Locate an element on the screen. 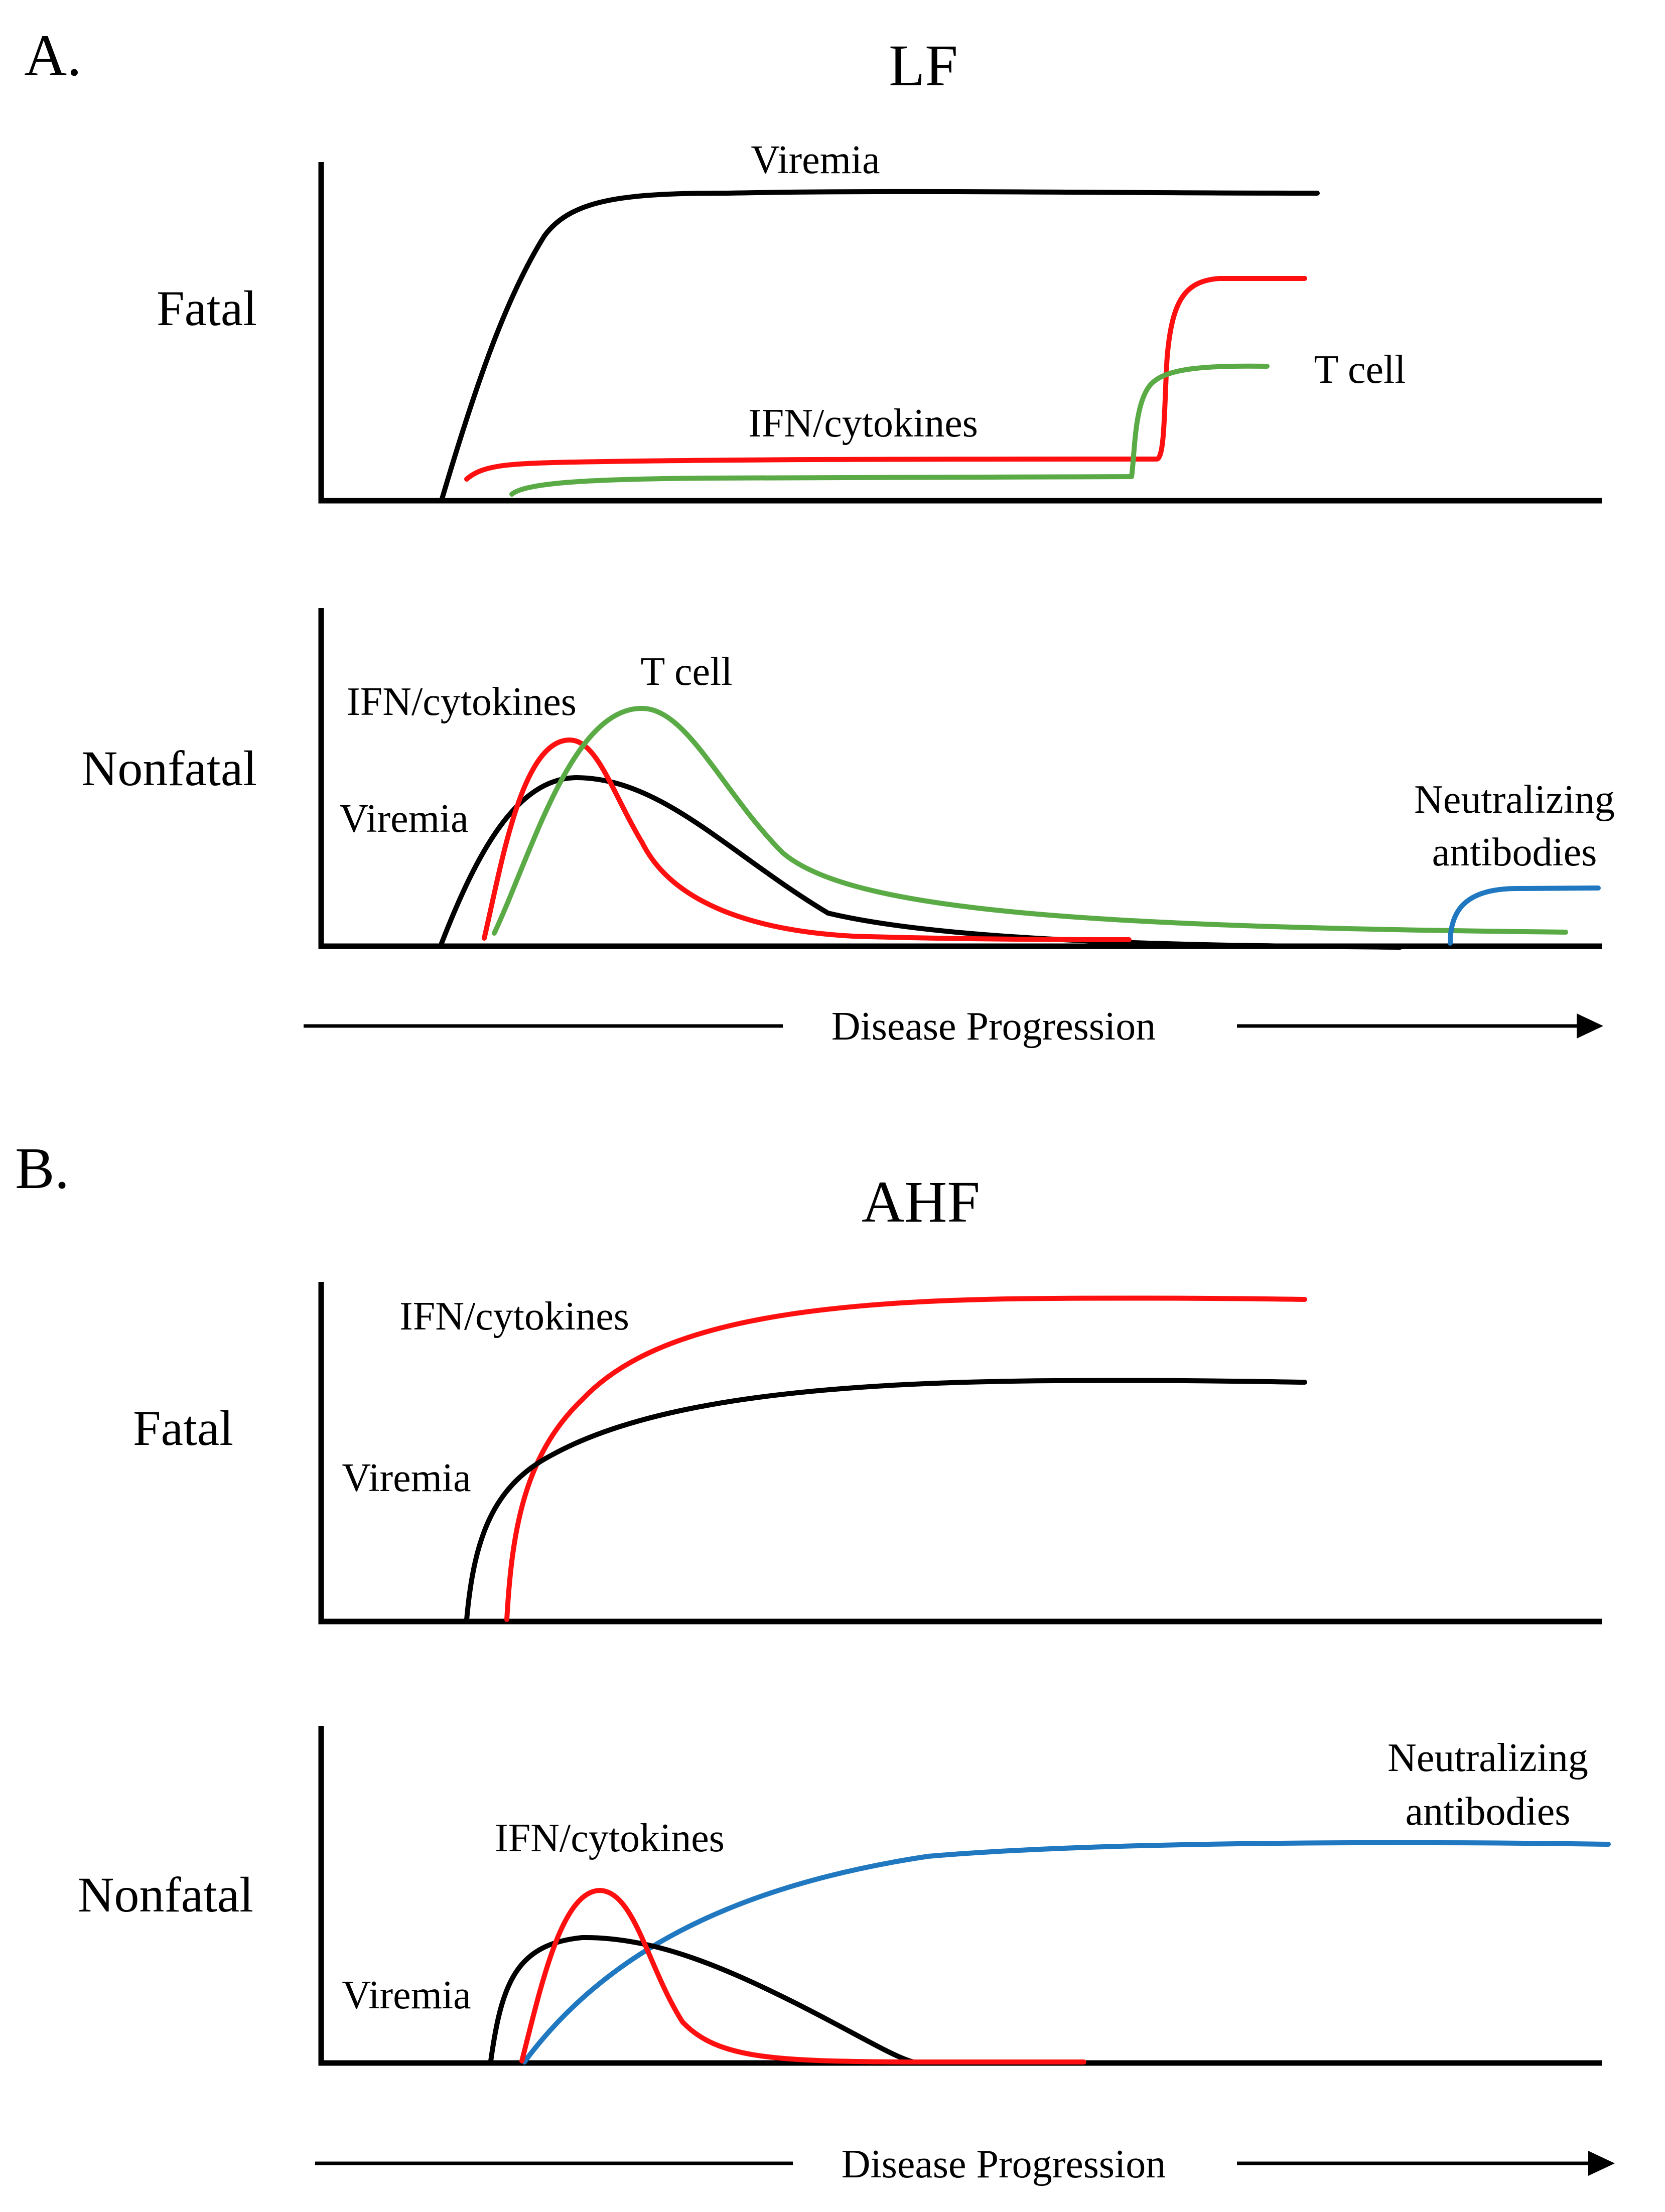 Image resolution: width=1665 pixels, height=2212 pixels. panel-a-fatal-row-label: Fatal is located at coordinates (207, 308).